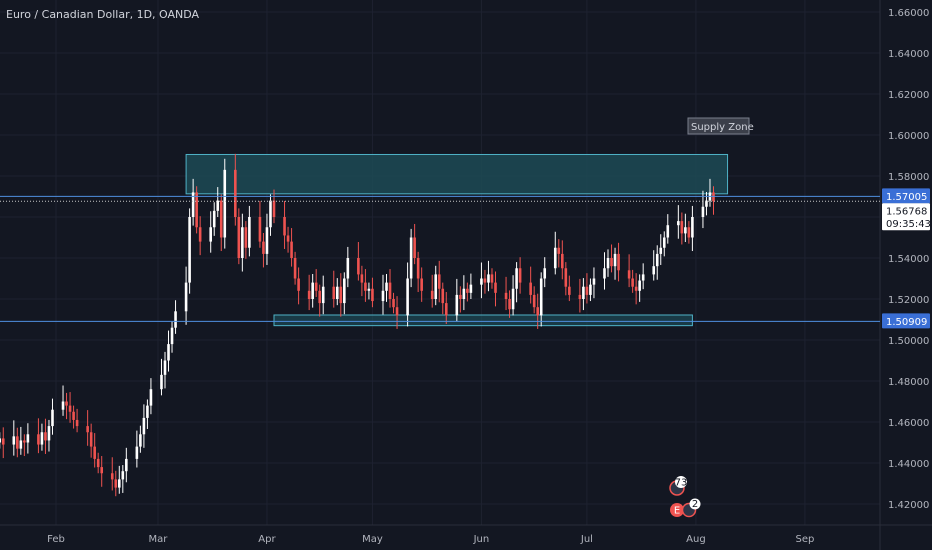 Image resolution: width=932 pixels, height=550 pixels. Describe the element at coordinates (908, 505) in the screenshot. I see `y-tick-label: 1.42000` at that location.